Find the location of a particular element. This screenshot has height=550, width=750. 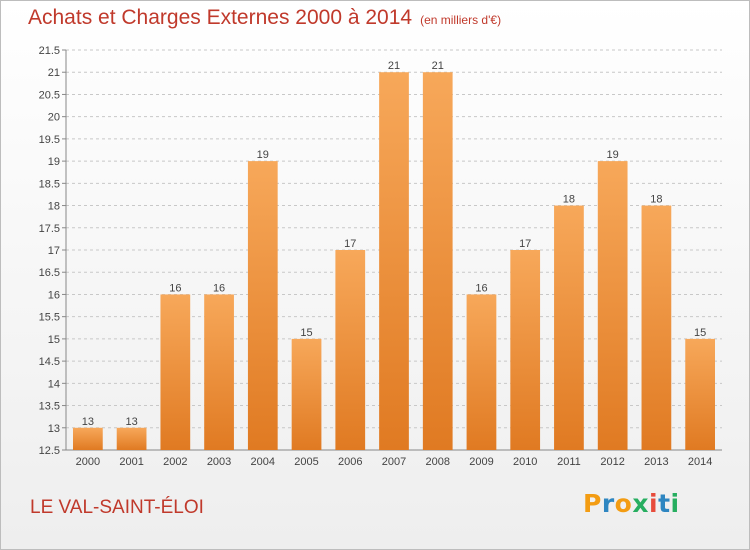

x-tick-label: 2014 is located at coordinates (700, 462).